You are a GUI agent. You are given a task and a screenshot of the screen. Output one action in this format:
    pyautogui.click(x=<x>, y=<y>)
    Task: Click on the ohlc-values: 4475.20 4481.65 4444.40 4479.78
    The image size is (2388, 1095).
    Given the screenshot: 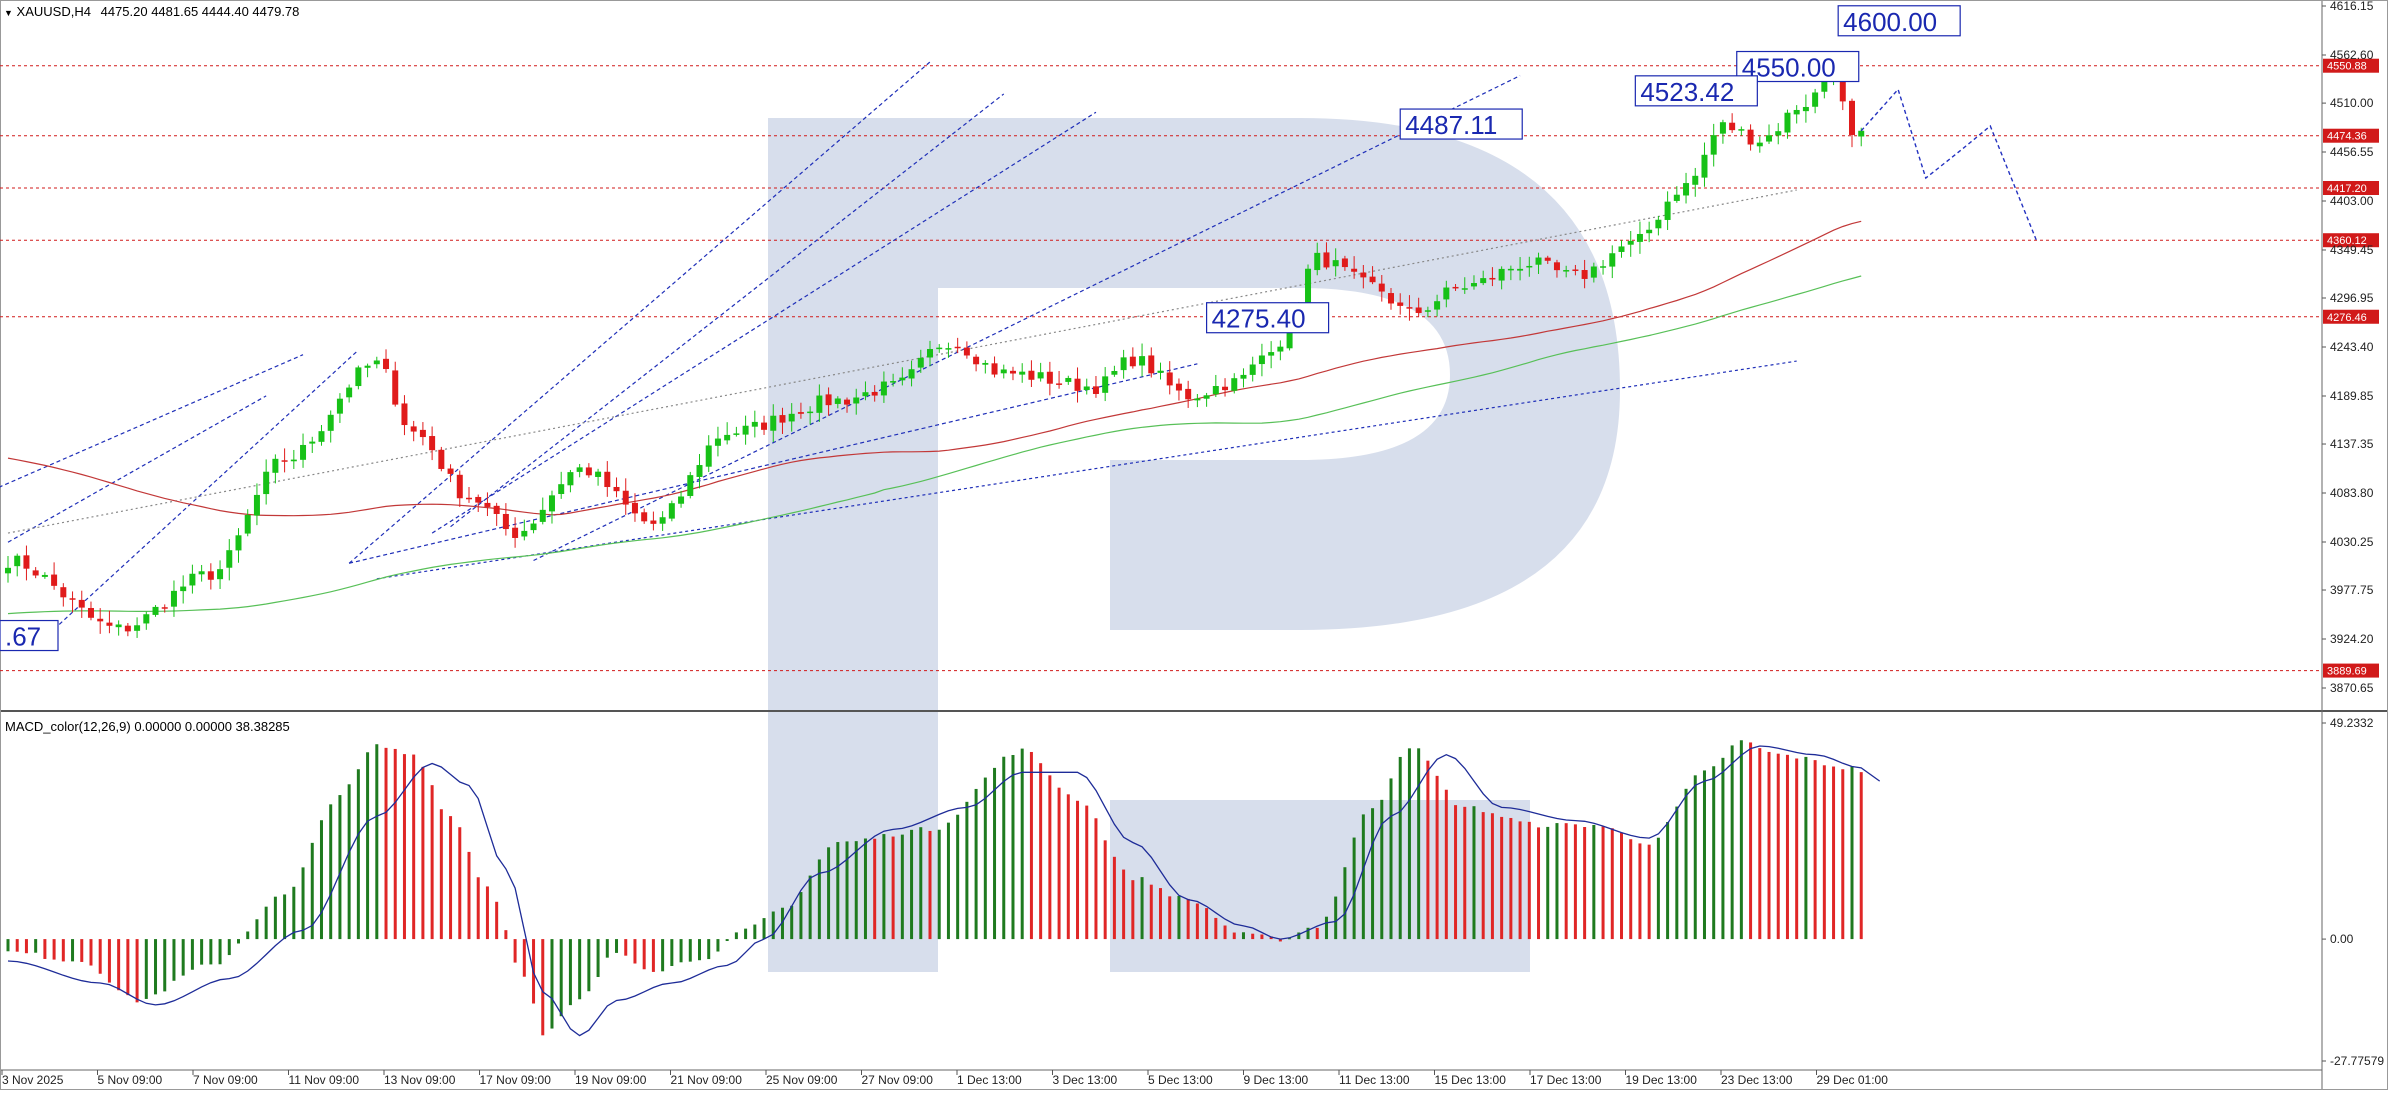 What is the action you would take?
    pyautogui.click(x=200, y=11)
    